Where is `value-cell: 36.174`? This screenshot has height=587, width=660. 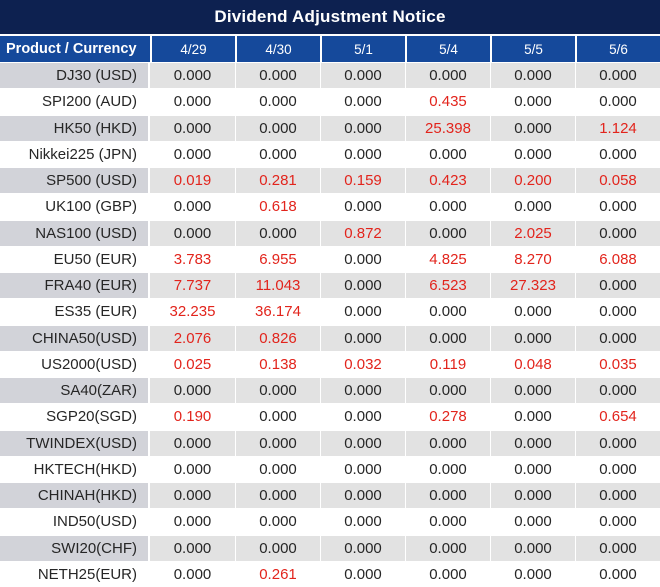 value-cell: 36.174 is located at coordinates (277, 312).